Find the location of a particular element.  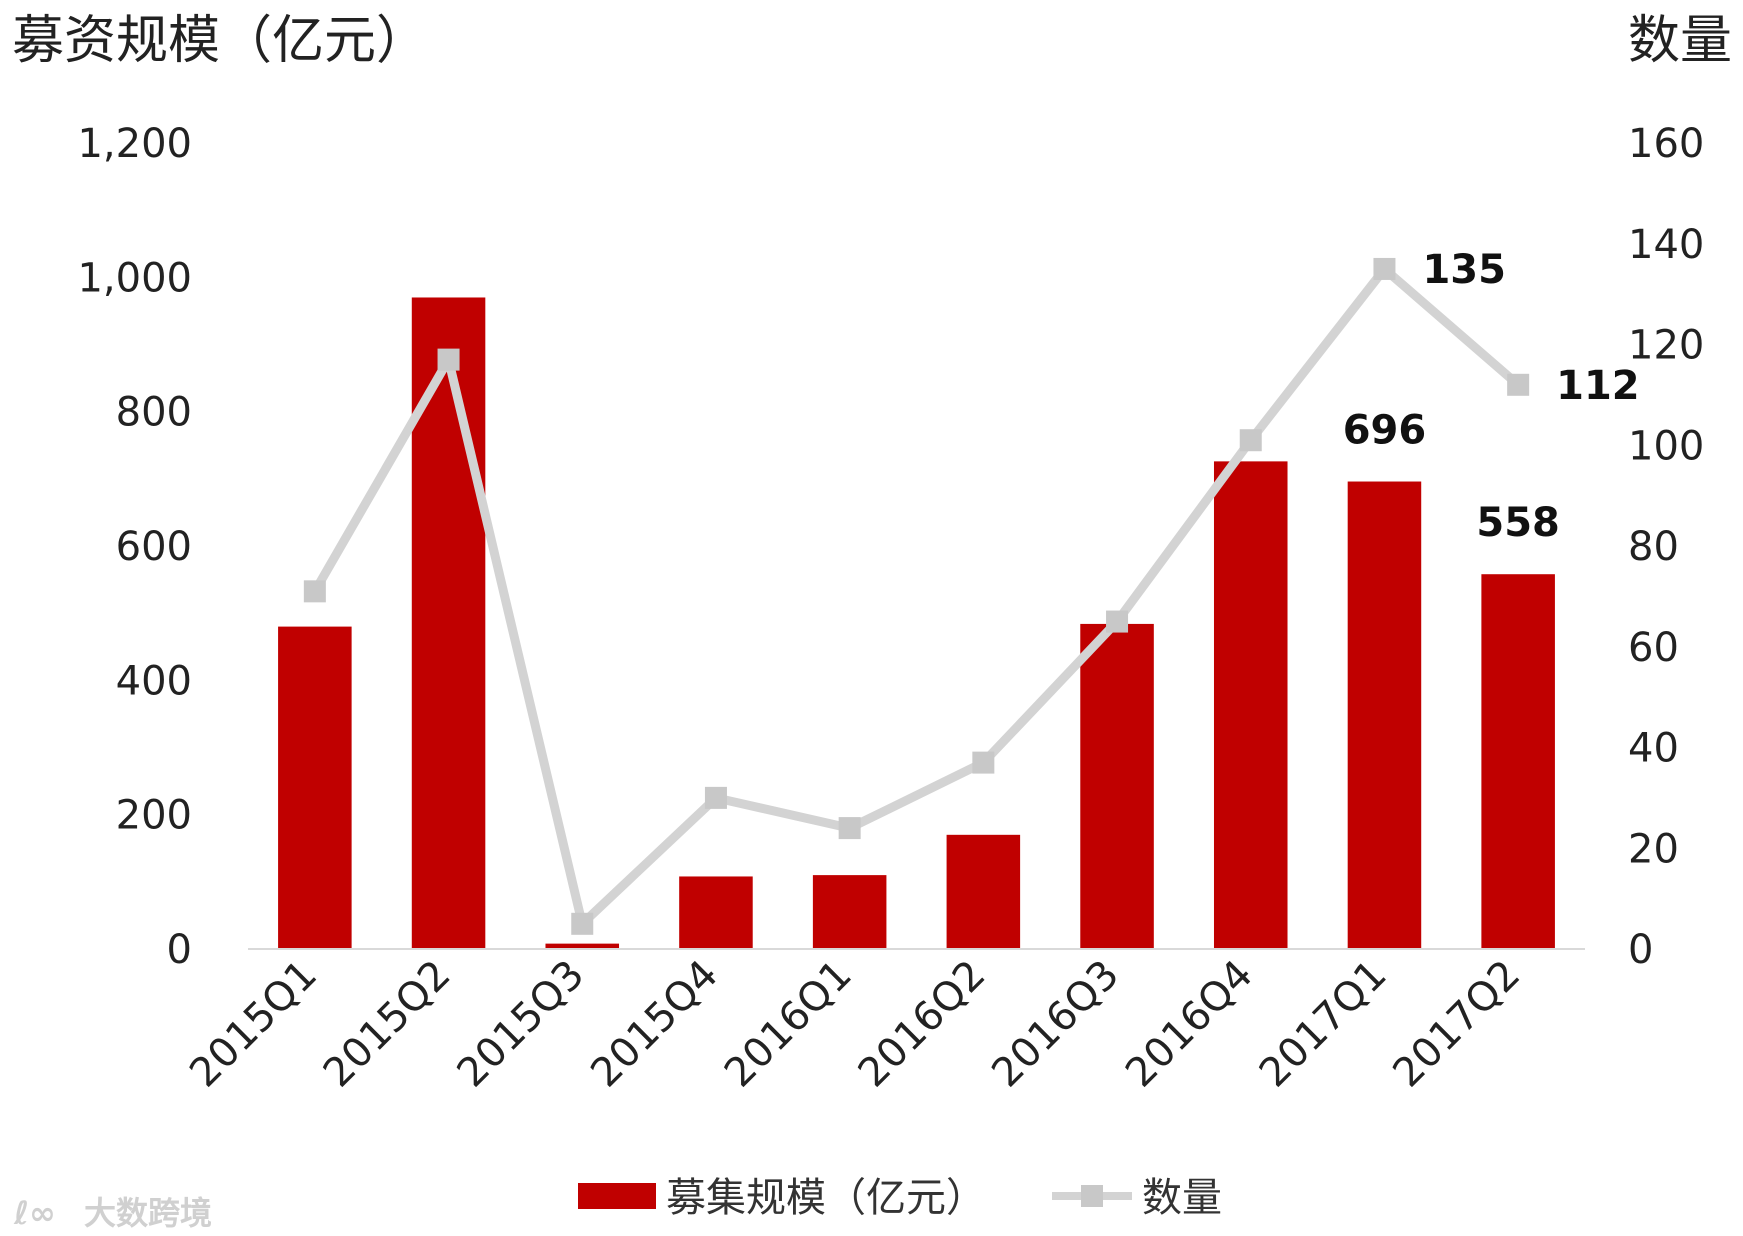

point-2017Q2 is located at coordinates (1518, 384).